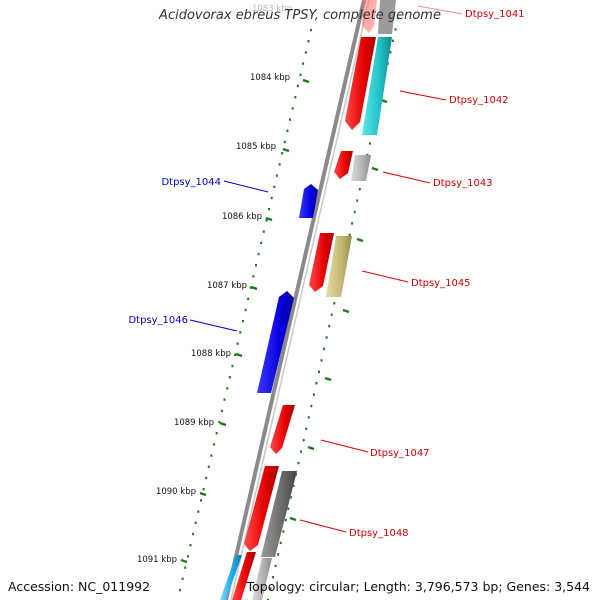 The image size is (600, 600). Describe the element at coordinates (379, 533) in the screenshot. I see `gene-label-dtpsy-1048: Dtpsy_1048` at that location.